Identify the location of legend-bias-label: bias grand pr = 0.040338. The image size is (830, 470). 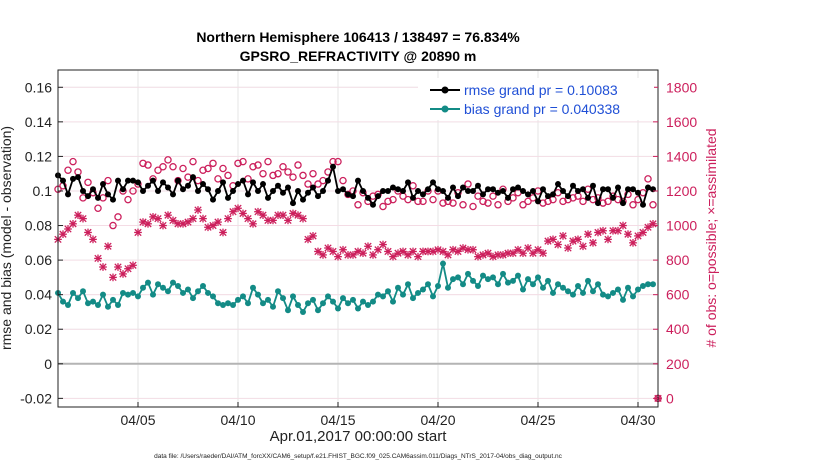
(542, 109).